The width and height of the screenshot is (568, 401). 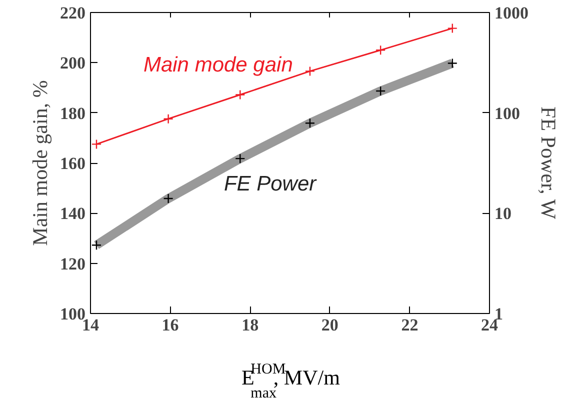 What do you see at coordinates (511, 13) in the screenshot?
I see `y2-tick-label: 1000` at bounding box center [511, 13].